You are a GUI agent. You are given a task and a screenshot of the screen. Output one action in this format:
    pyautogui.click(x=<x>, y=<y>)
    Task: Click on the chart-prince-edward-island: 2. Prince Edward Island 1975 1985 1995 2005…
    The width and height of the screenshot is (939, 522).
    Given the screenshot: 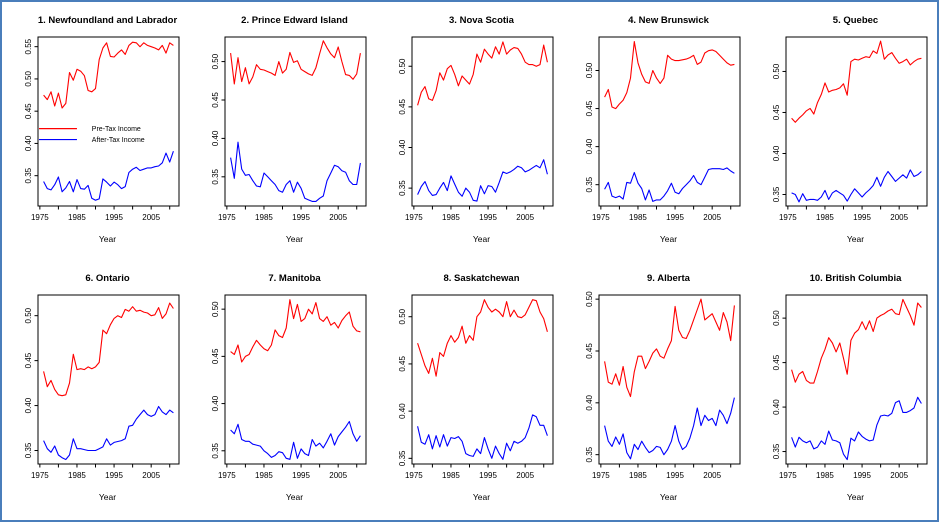 What is the action you would take?
    pyautogui.click(x=284, y=135)
    